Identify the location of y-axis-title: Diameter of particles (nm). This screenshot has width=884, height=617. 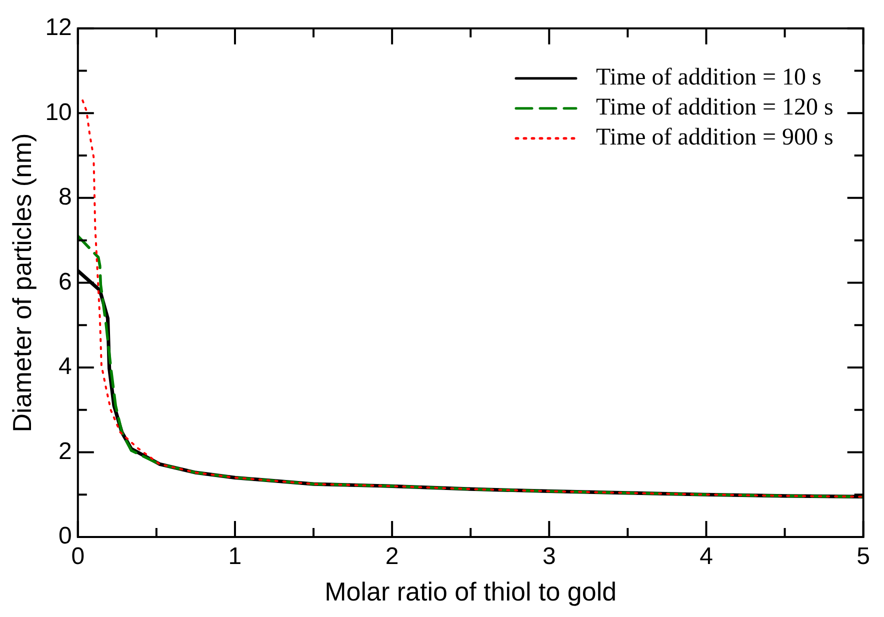
(21, 282).